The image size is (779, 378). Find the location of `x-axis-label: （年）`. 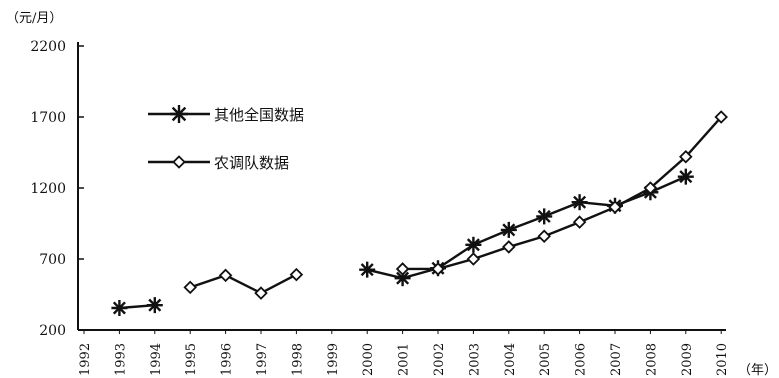

x-axis-label: （年） is located at coordinates (757, 370).